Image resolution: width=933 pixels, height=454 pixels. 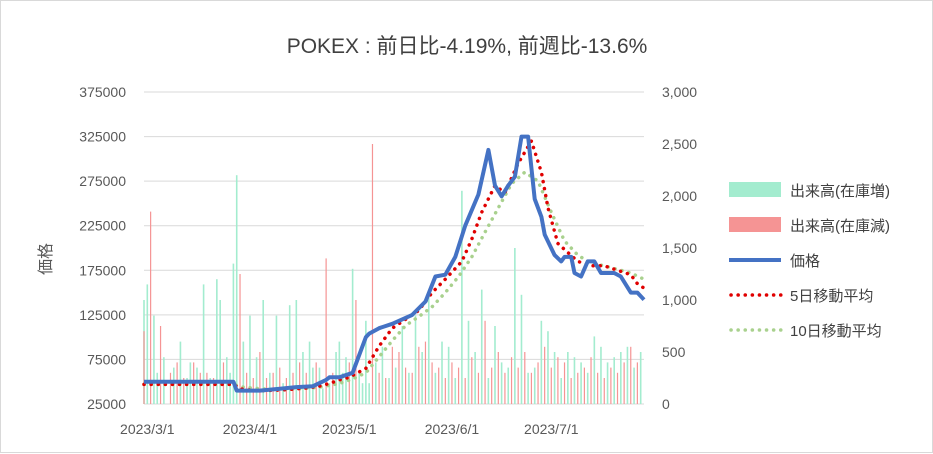 What do you see at coordinates (831, 296) in the screenshot?
I see `legend-label: 5日移動平均` at bounding box center [831, 296].